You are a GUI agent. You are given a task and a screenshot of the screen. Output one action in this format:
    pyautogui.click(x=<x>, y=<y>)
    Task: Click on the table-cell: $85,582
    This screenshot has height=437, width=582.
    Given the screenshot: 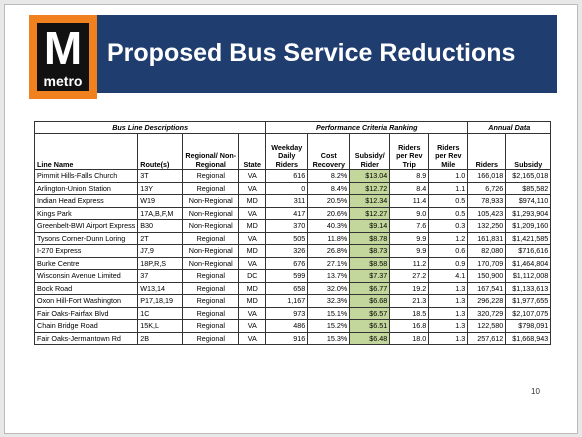 What is the action you would take?
    pyautogui.click(x=528, y=188)
    